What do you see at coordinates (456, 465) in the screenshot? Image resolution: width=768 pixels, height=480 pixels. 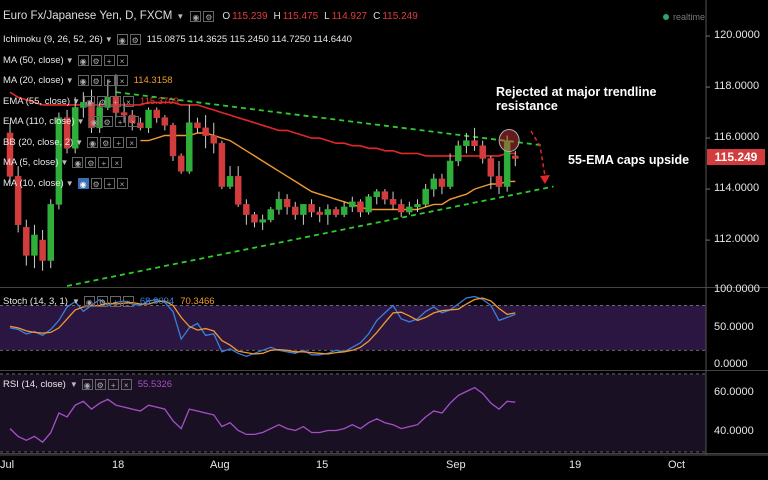 I see `x-tick-label: Sep` at bounding box center [456, 465].